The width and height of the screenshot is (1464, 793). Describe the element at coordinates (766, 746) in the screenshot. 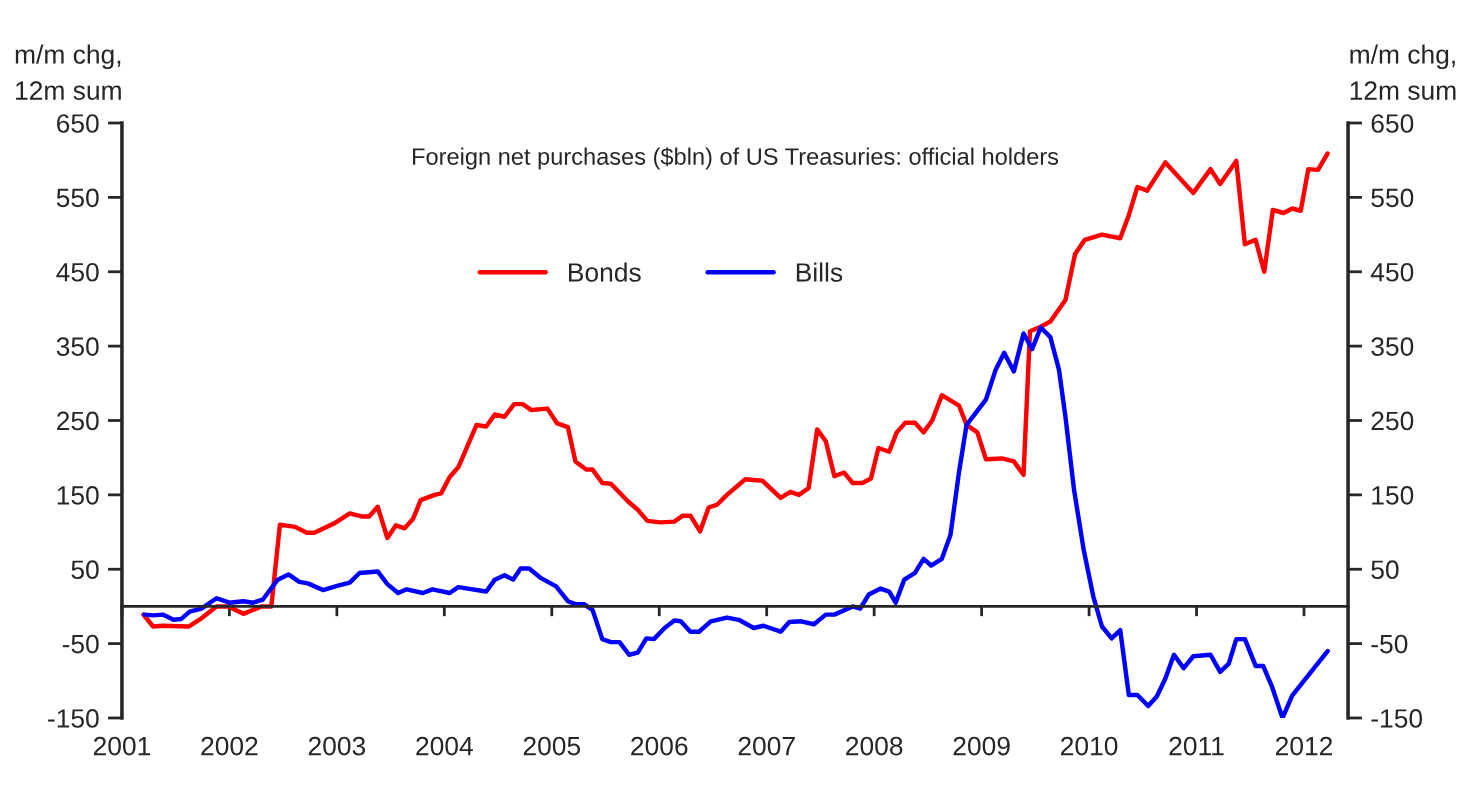

I see `x-tick-label: 2007` at that location.